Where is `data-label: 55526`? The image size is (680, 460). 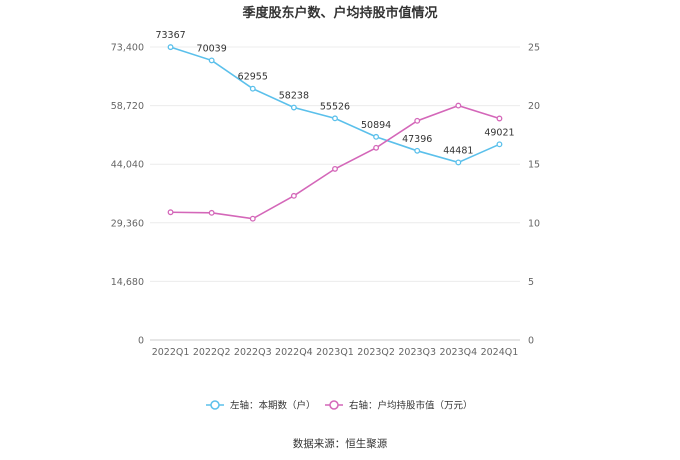 data-label: 55526 is located at coordinates (335, 106).